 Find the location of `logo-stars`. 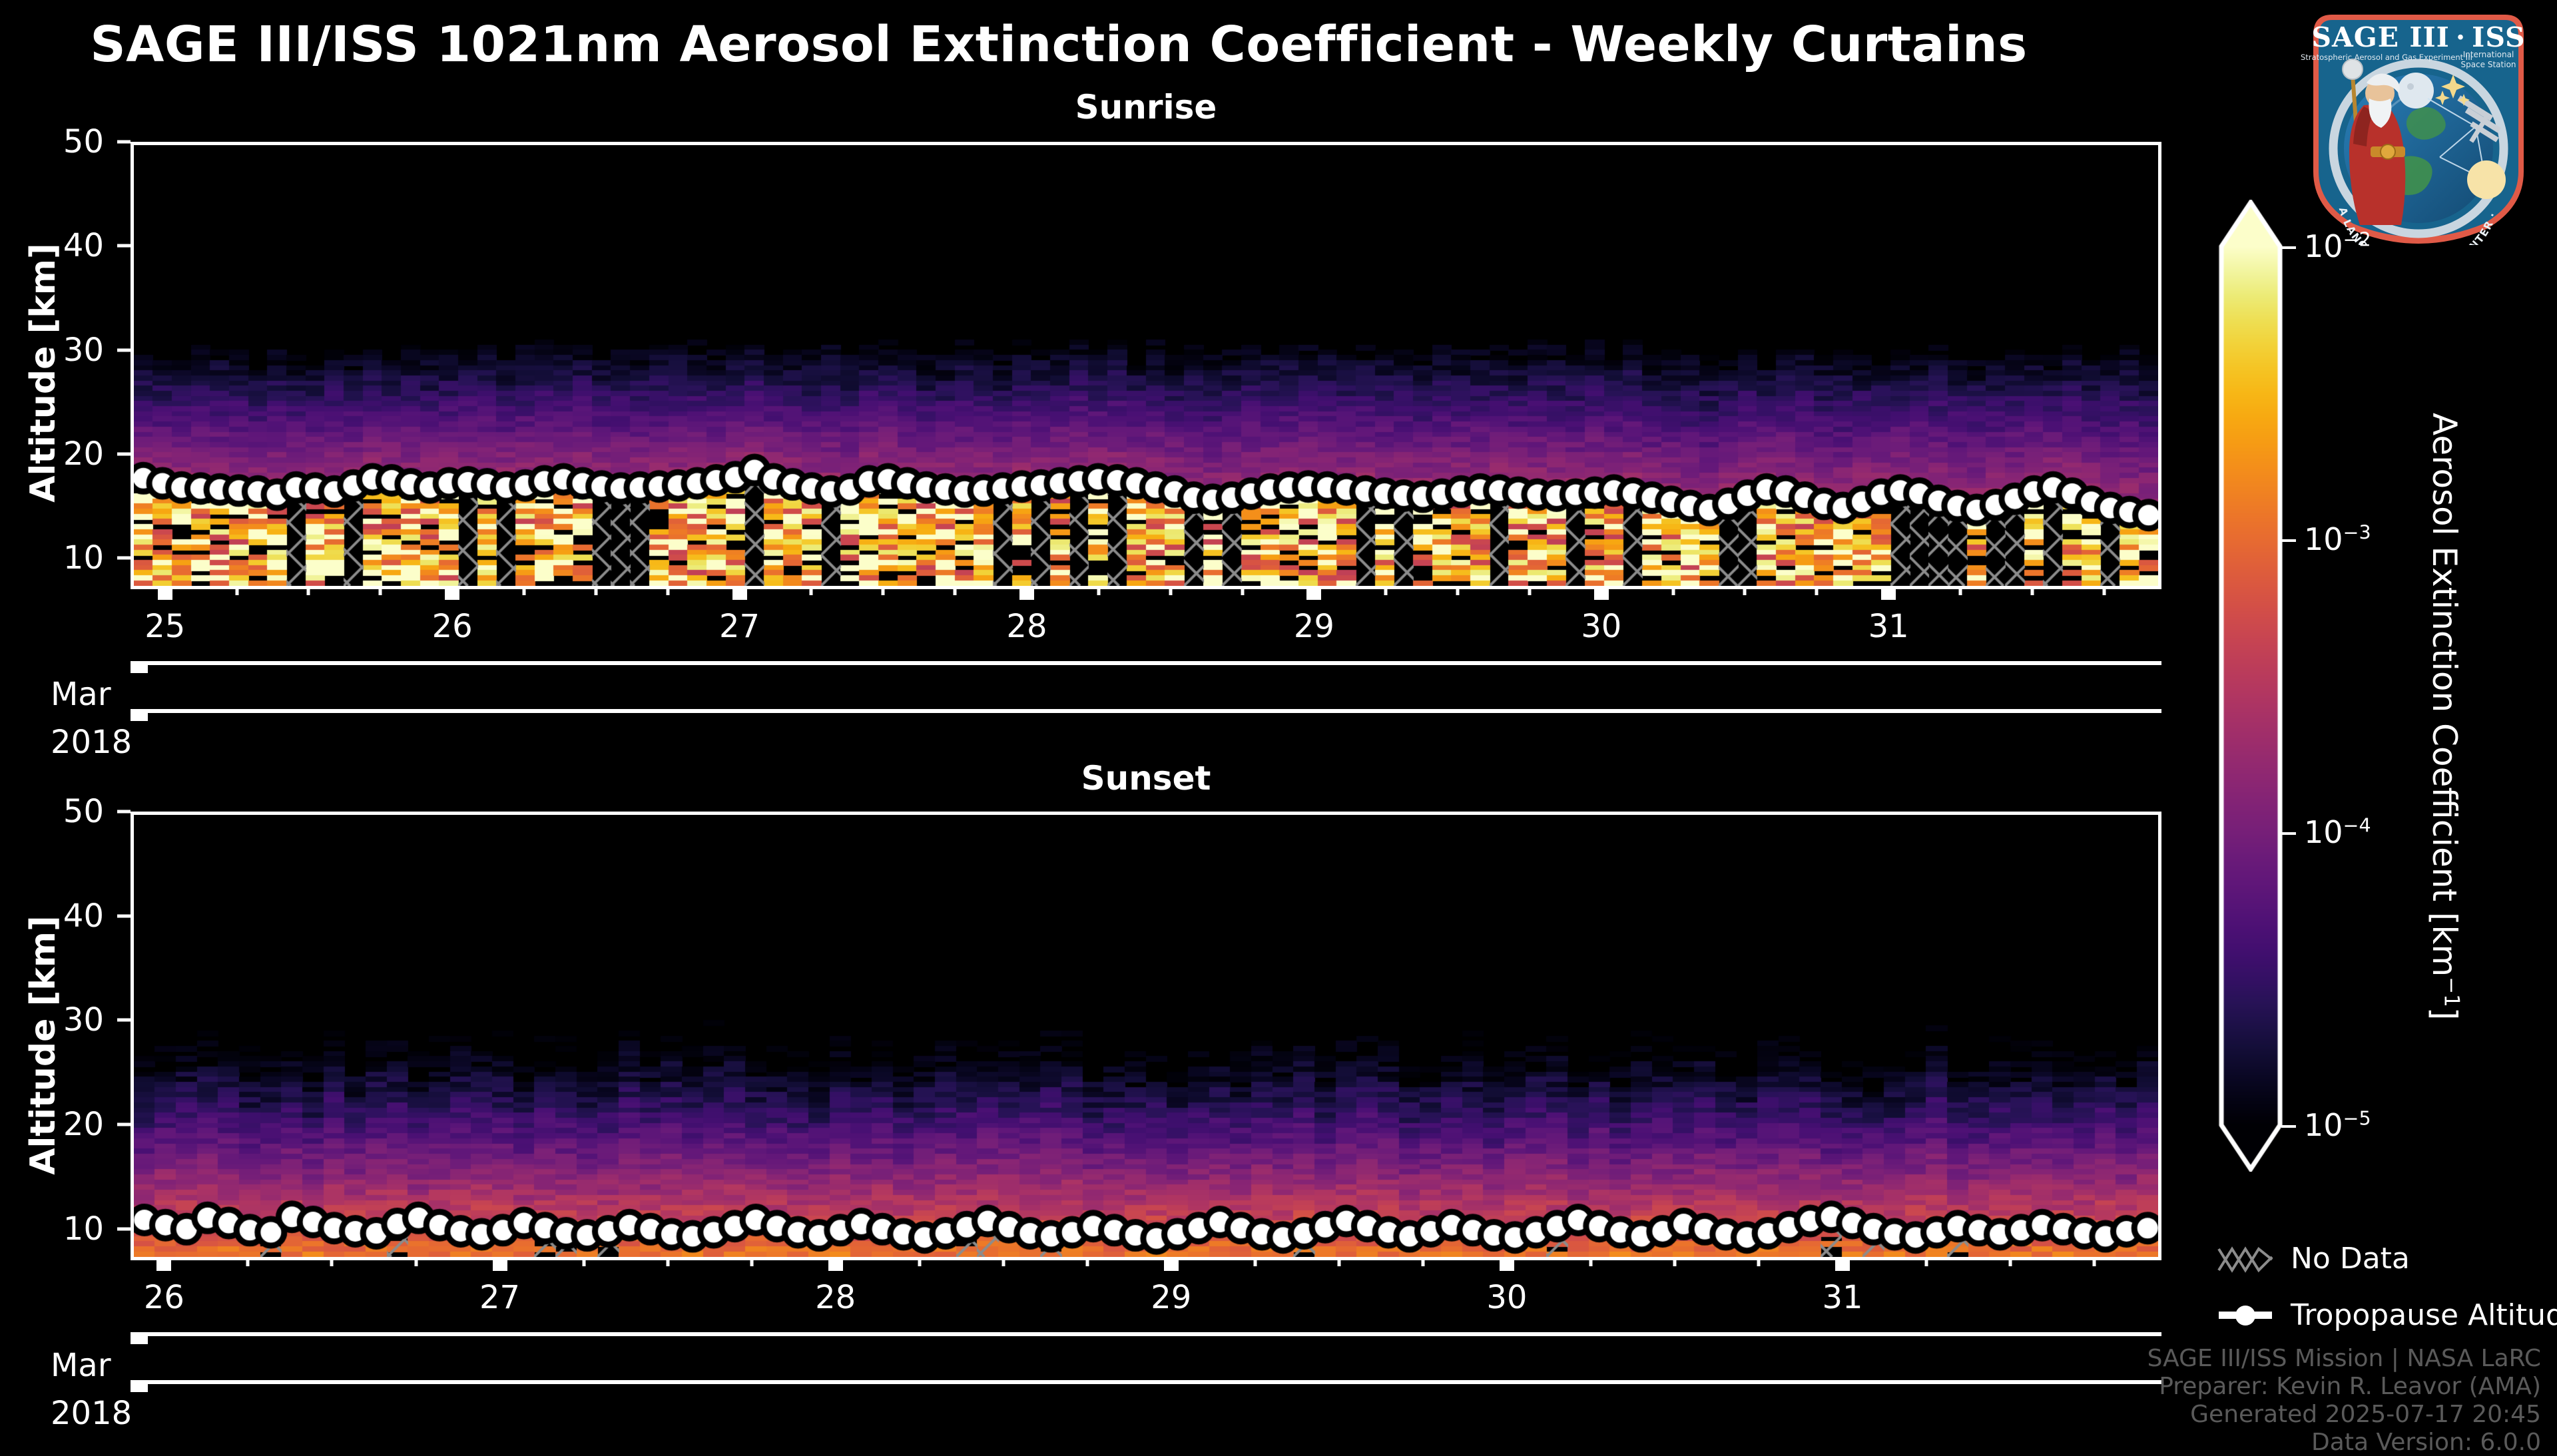

logo-stars is located at coordinates (2452, 90).